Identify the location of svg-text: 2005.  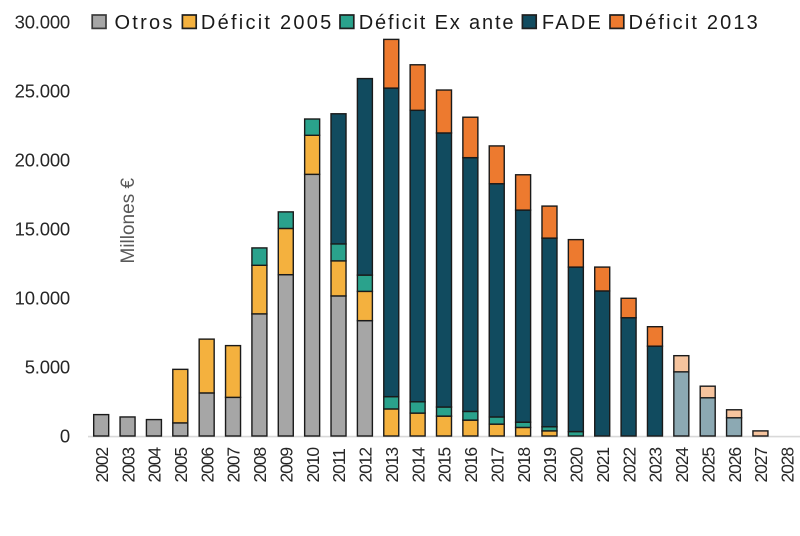
(181, 465).